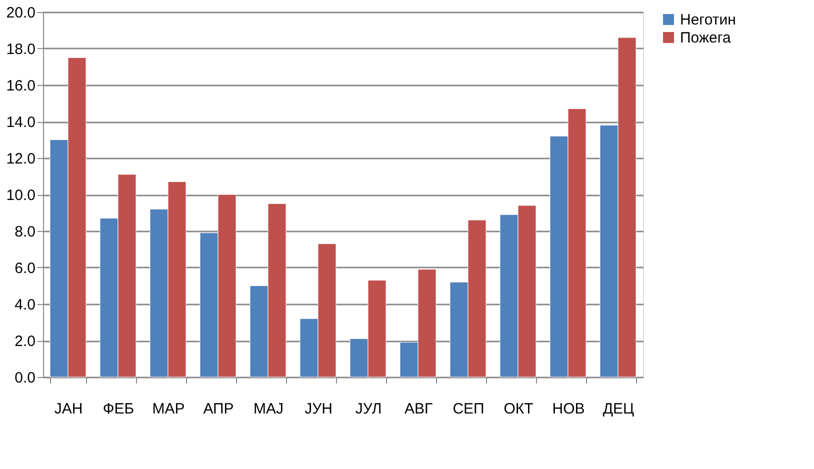 The height and width of the screenshot is (469, 814). What do you see at coordinates (519, 409) in the screenshot?
I see `x-tick-label: ОКТ` at bounding box center [519, 409].